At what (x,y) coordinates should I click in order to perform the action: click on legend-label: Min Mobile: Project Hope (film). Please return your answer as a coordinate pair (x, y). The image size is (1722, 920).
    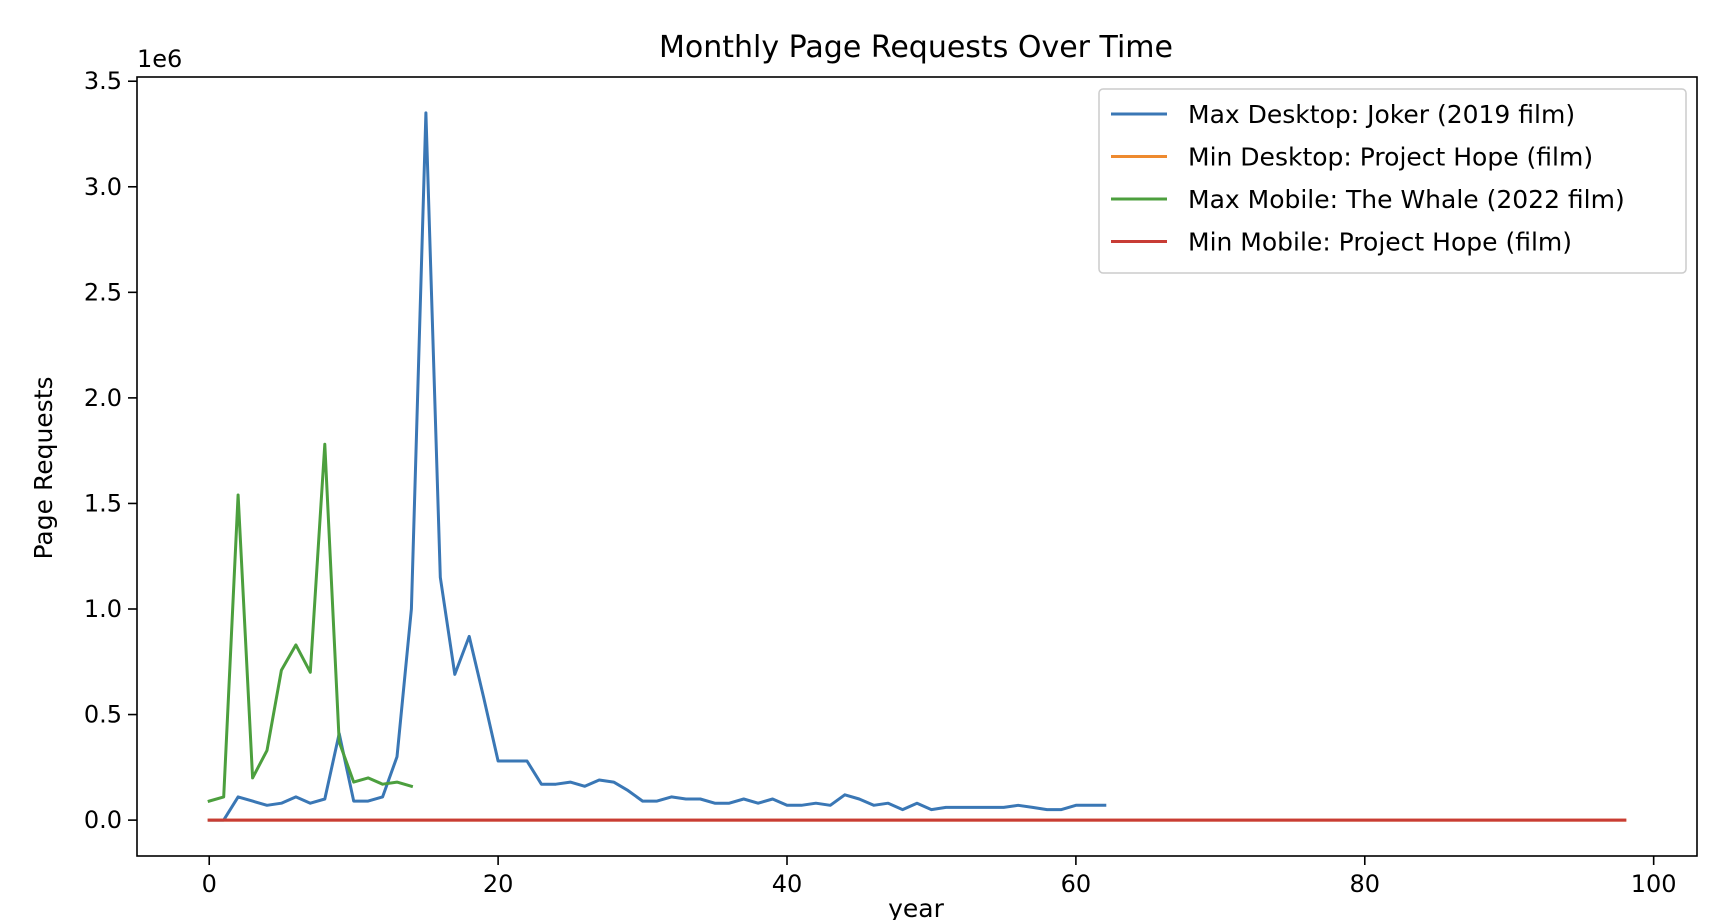
    Looking at the image, I should click on (1380, 242).